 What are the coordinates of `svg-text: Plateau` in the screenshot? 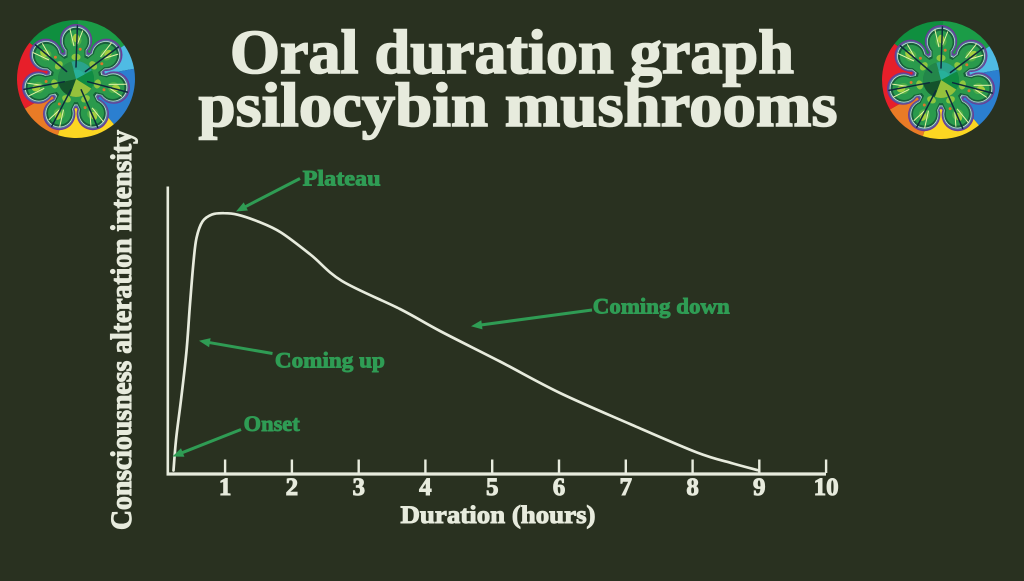 It's located at (342, 178).